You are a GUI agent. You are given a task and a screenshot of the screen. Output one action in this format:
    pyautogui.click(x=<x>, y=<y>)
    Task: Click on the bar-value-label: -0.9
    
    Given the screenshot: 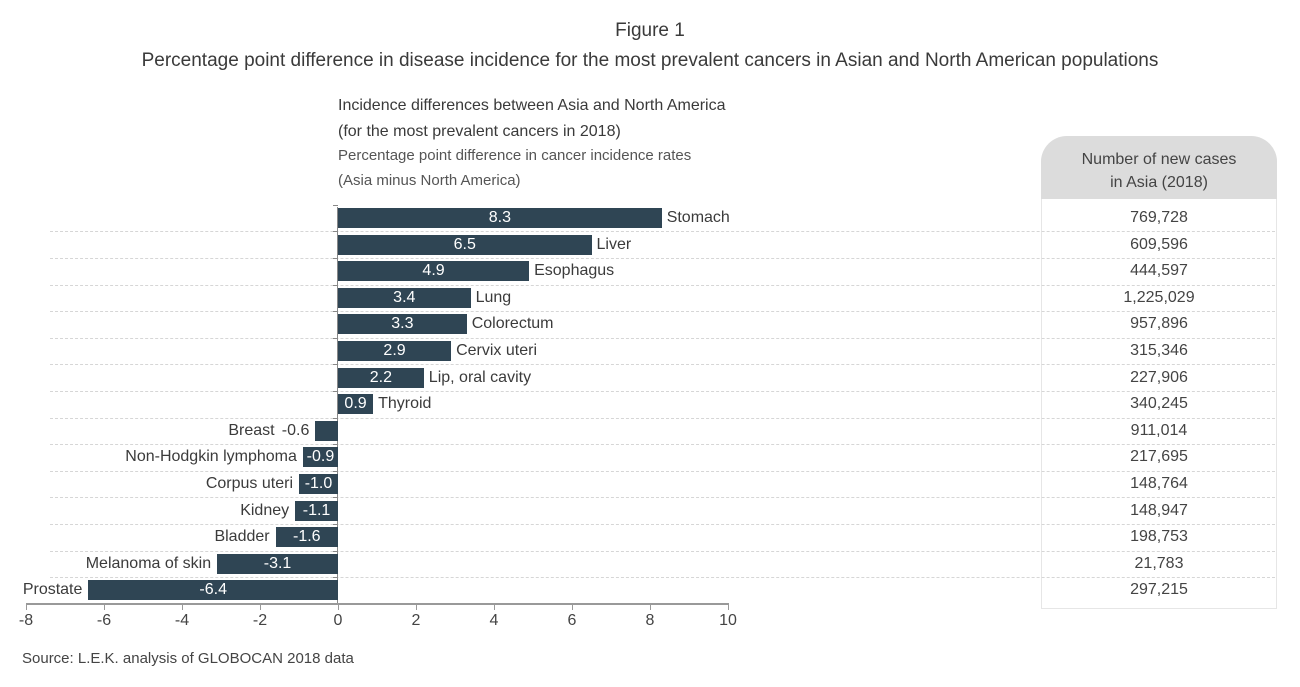 What is the action you would take?
    pyautogui.click(x=320, y=456)
    